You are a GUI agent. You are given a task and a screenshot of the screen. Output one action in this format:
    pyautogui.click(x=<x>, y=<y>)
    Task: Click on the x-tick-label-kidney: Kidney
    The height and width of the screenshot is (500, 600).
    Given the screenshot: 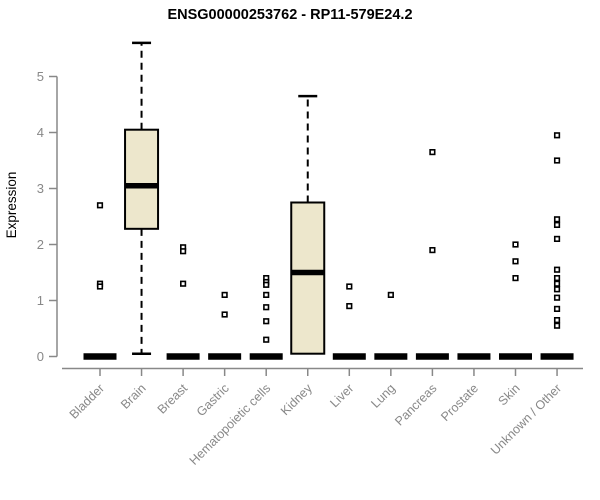 What is the action you would take?
    pyautogui.click(x=296, y=399)
    